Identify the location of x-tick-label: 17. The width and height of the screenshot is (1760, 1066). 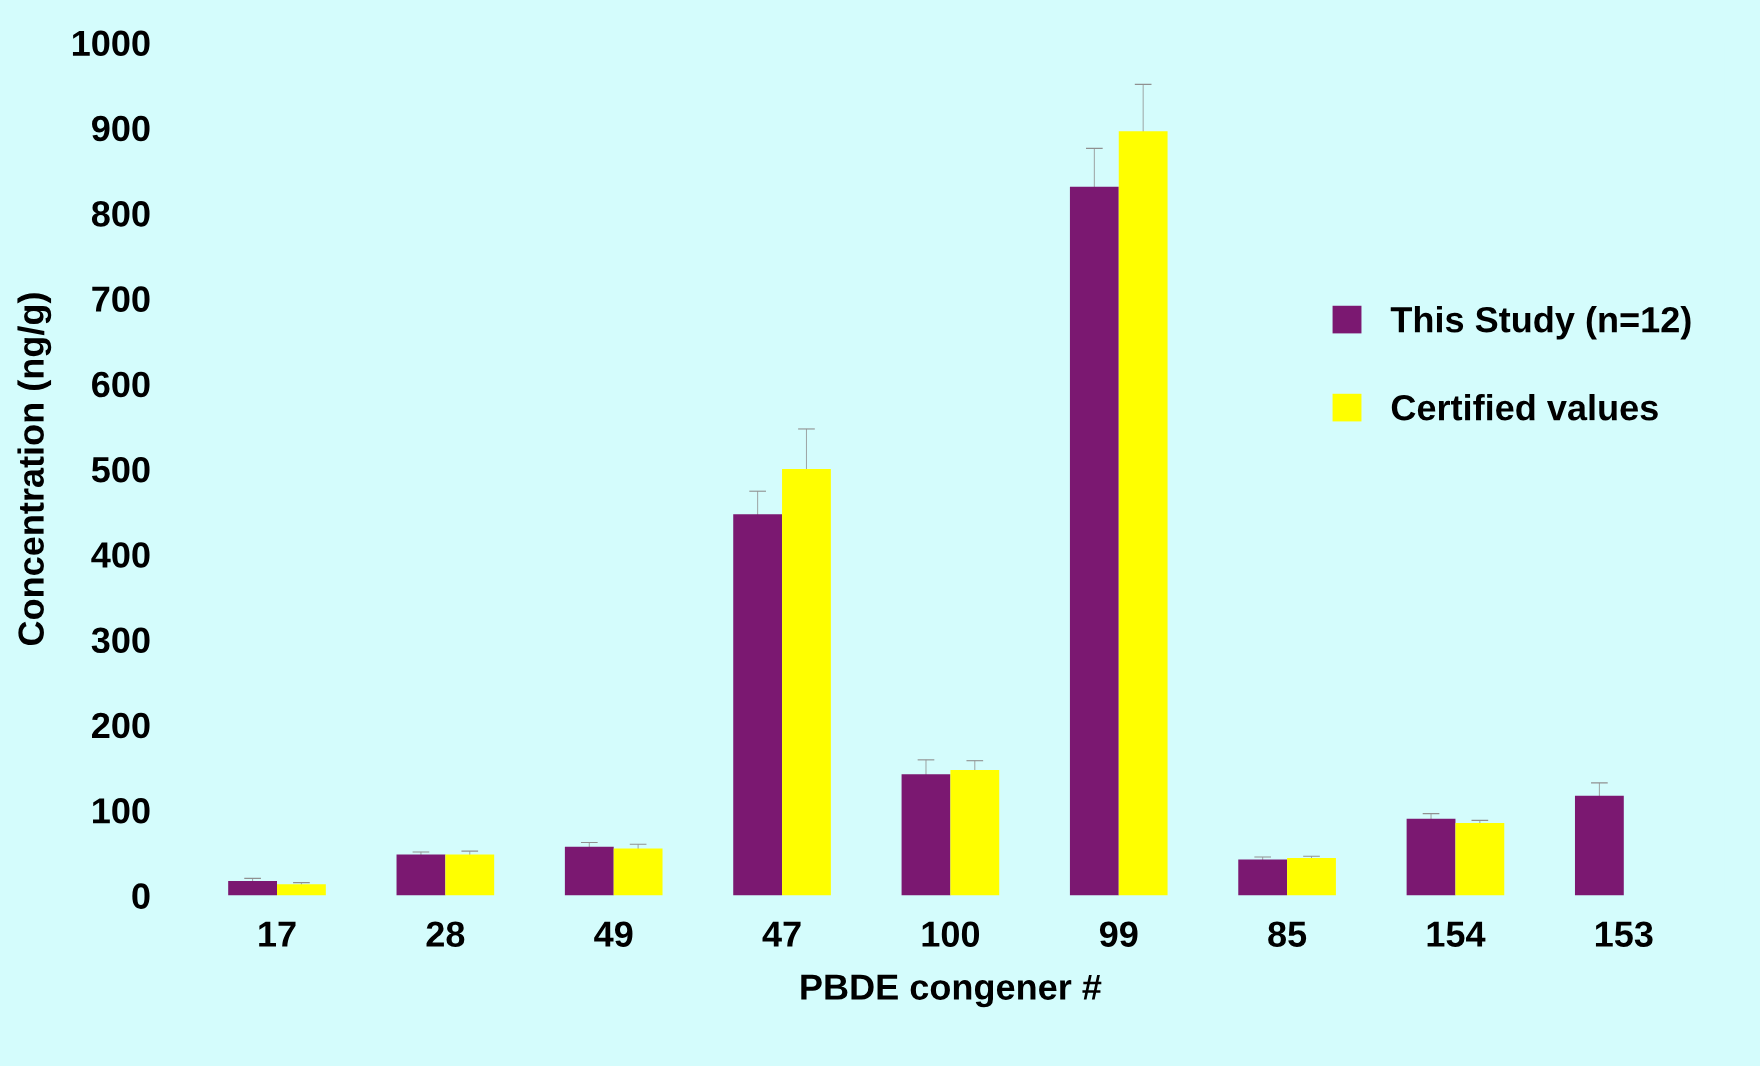
(277, 934).